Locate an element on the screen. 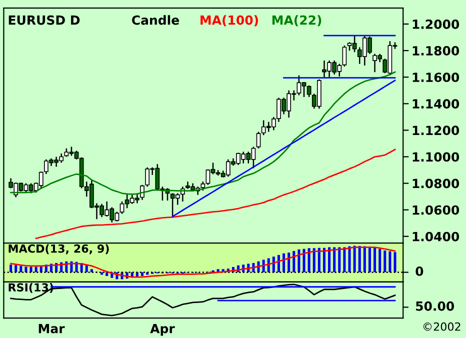 This screenshot has width=466, height=338. x-tick-label: Apr is located at coordinates (162, 330).